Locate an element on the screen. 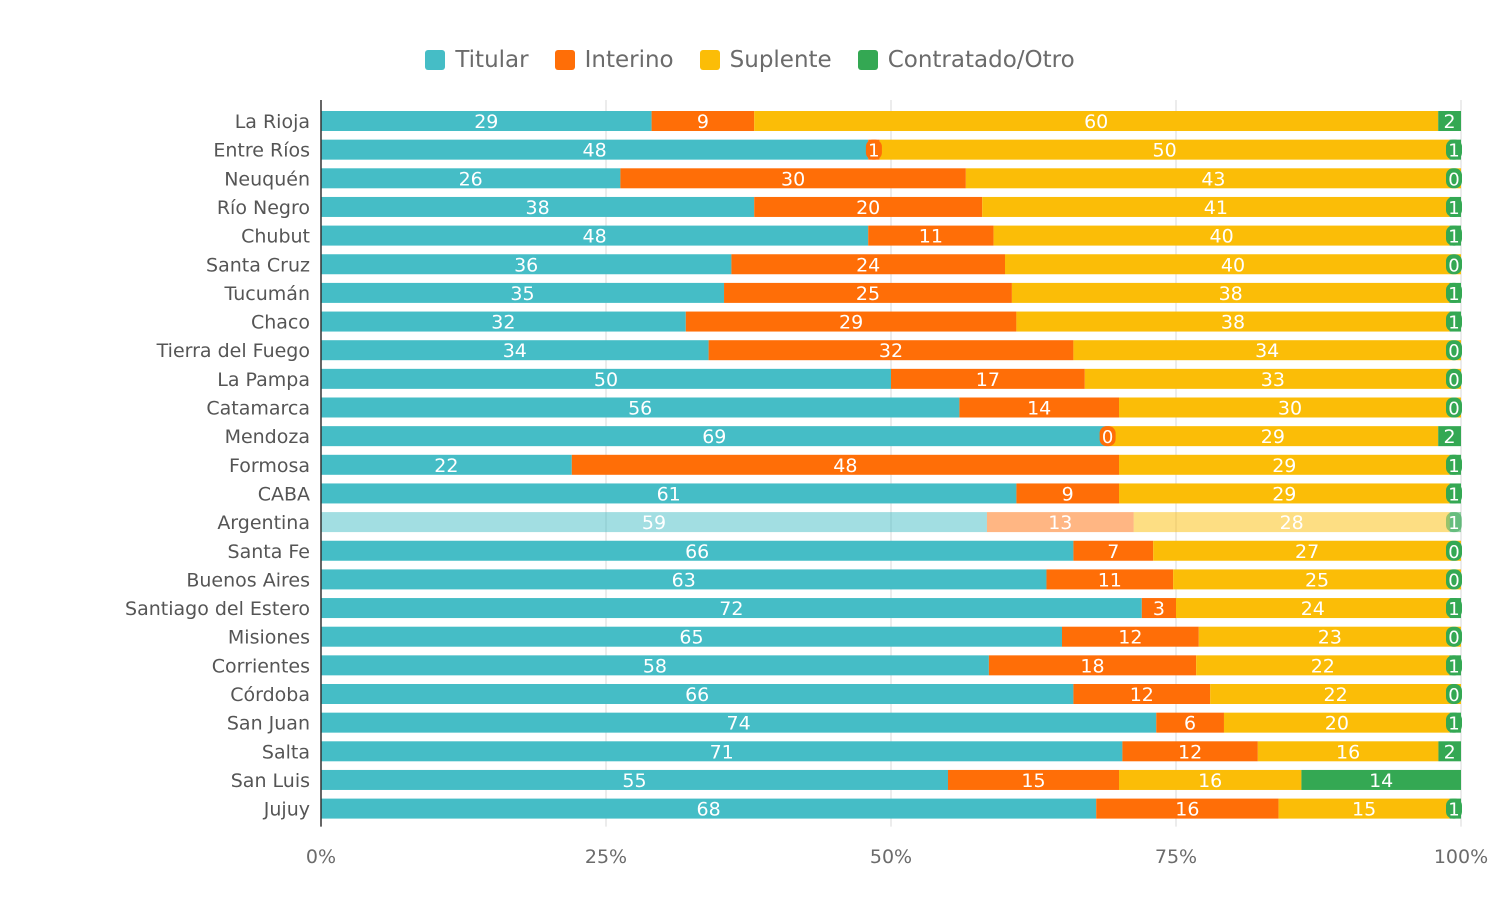  bar-segment-titular-misiones is located at coordinates (691, 636).